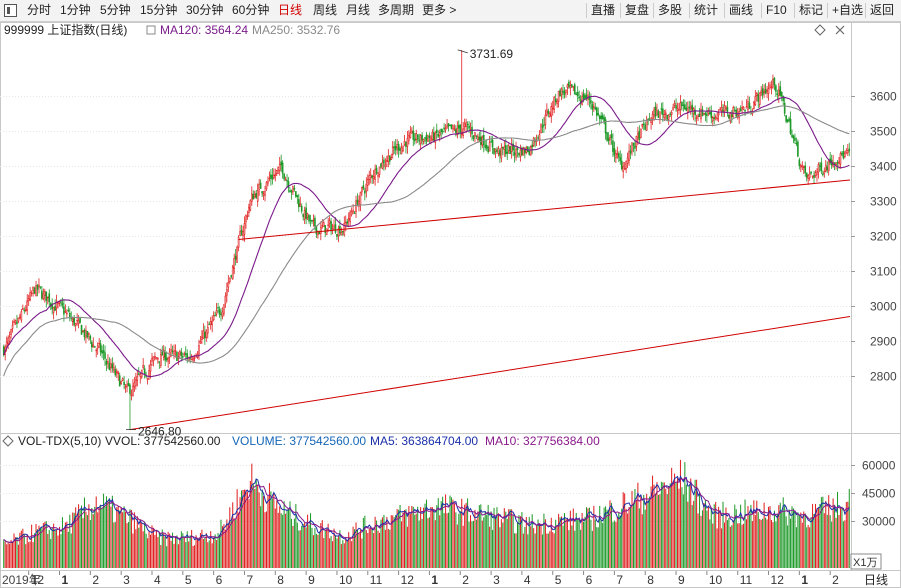 The image size is (901, 588). What do you see at coordinates (159, 10) in the screenshot?
I see `period-tab-3: 15分钟` at bounding box center [159, 10].